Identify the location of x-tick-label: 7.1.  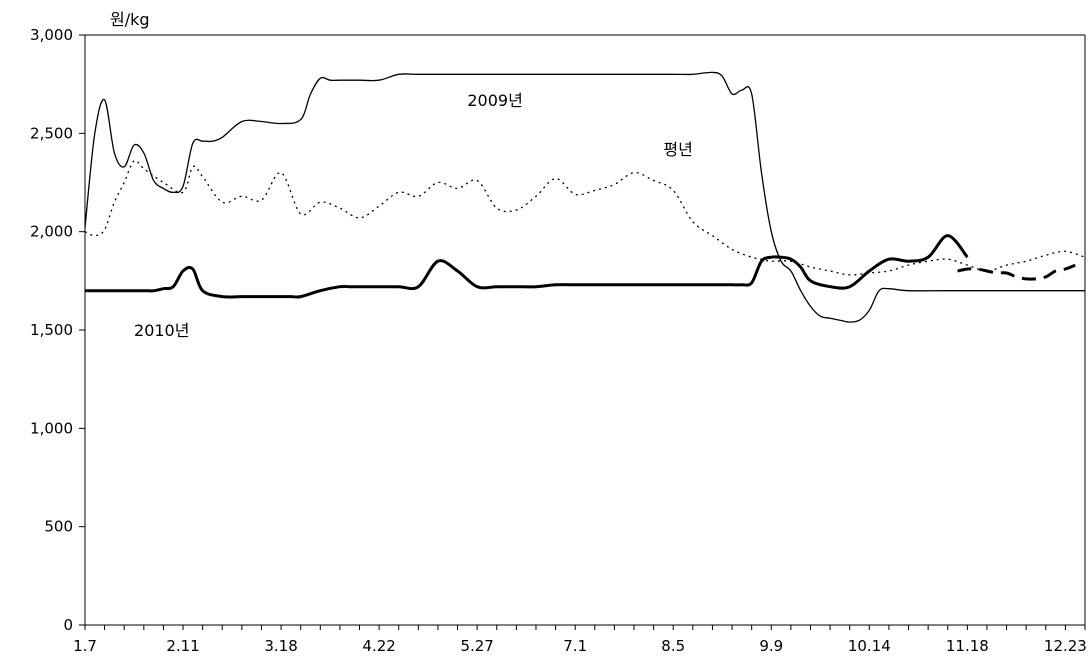
(575, 646).